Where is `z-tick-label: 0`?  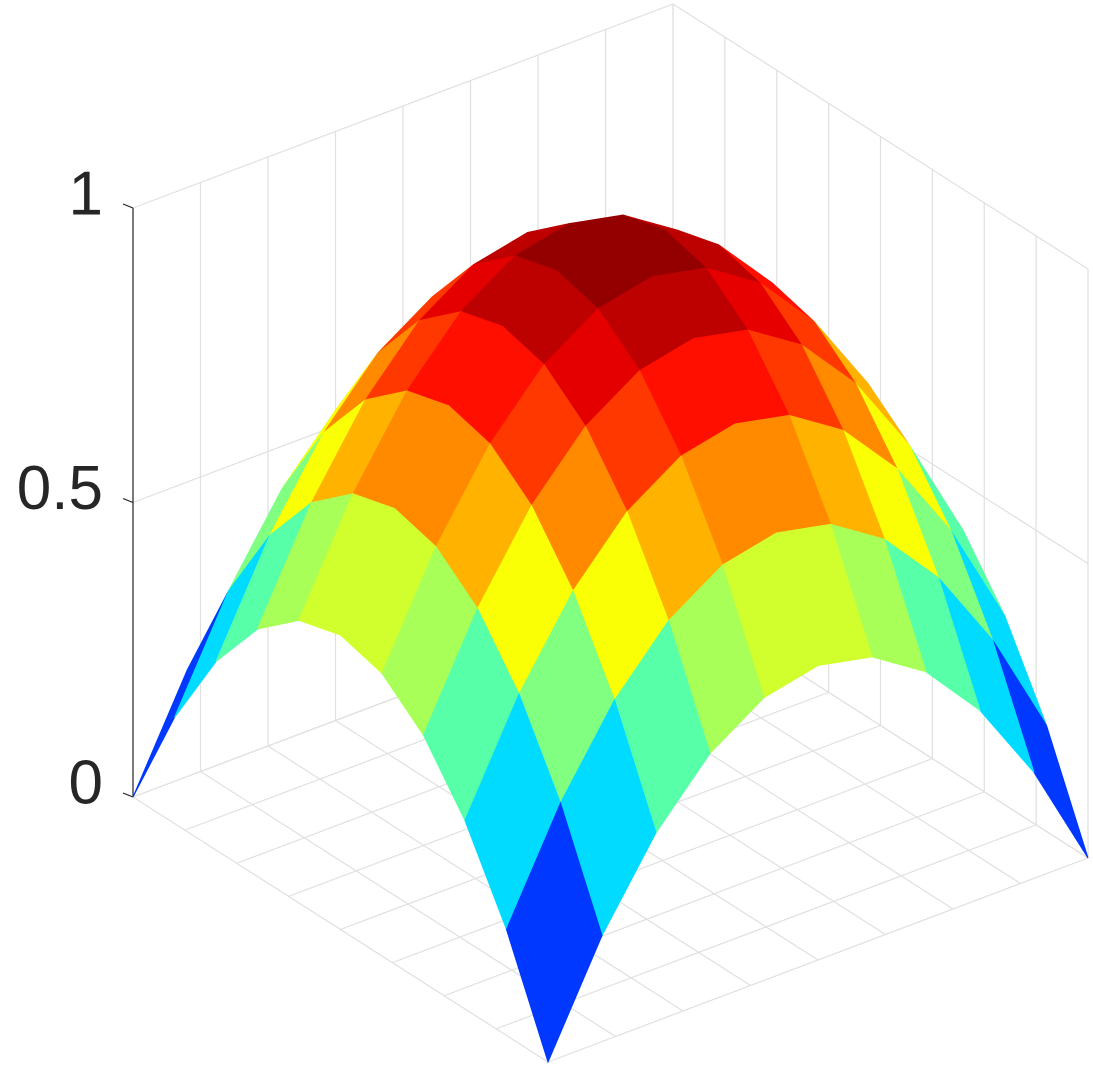
z-tick-label: 0 is located at coordinates (86, 782).